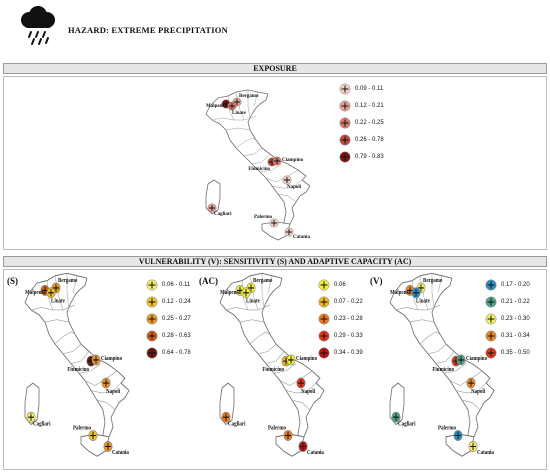 The width and height of the screenshot is (550, 473). Describe the element at coordinates (38, 25) in the screenshot. I see `cloud-rain-icon` at that location.